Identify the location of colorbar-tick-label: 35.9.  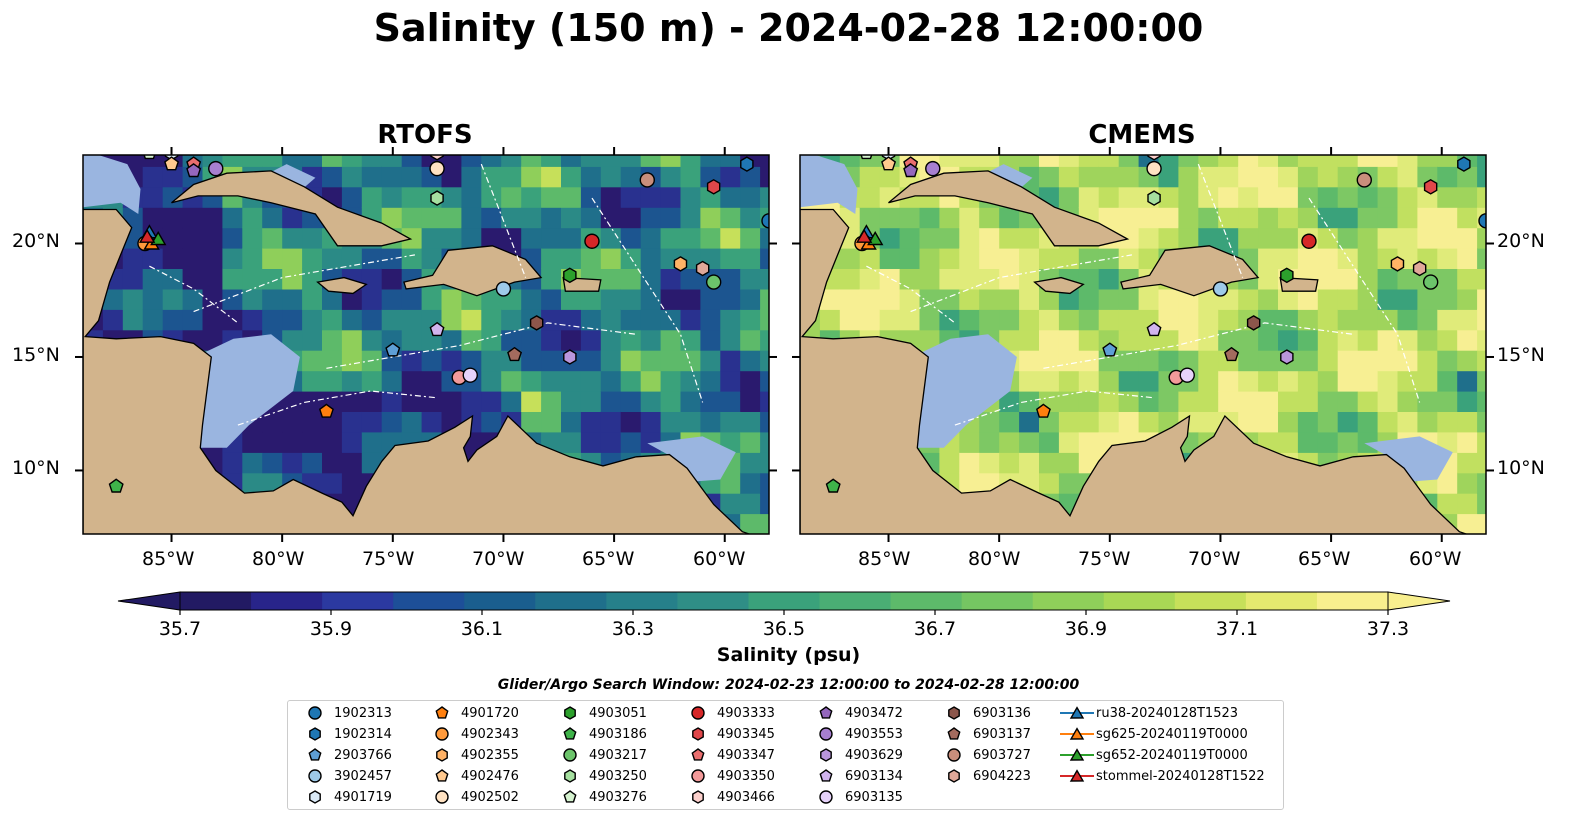
(331, 629).